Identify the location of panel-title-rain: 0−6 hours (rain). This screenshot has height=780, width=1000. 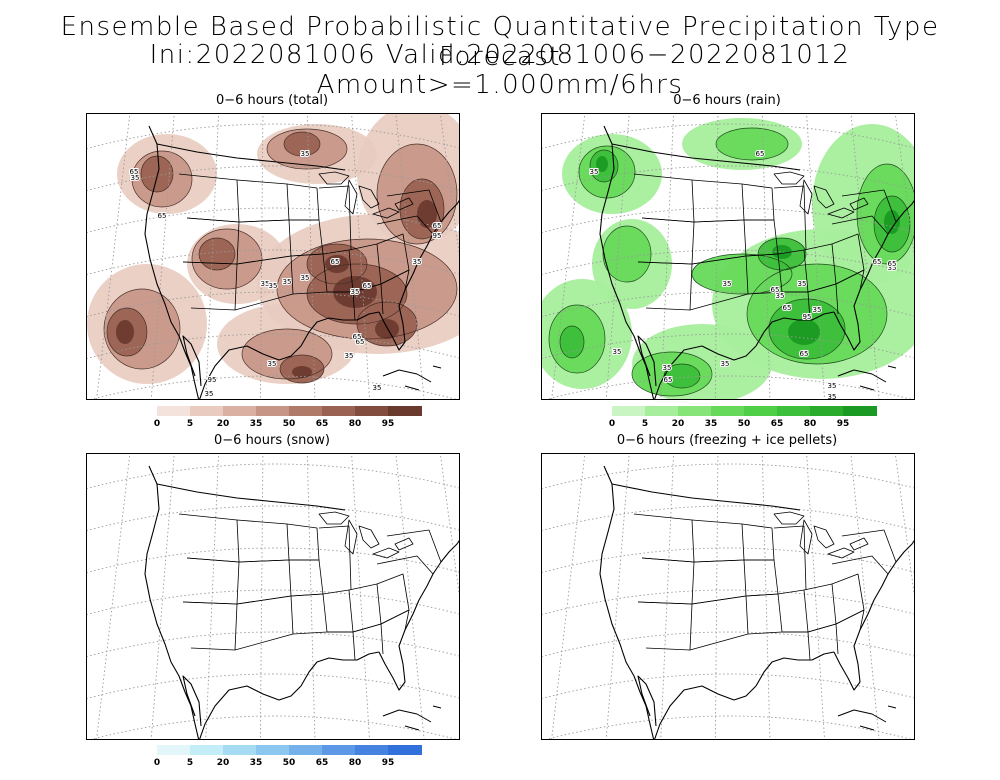
(727, 100).